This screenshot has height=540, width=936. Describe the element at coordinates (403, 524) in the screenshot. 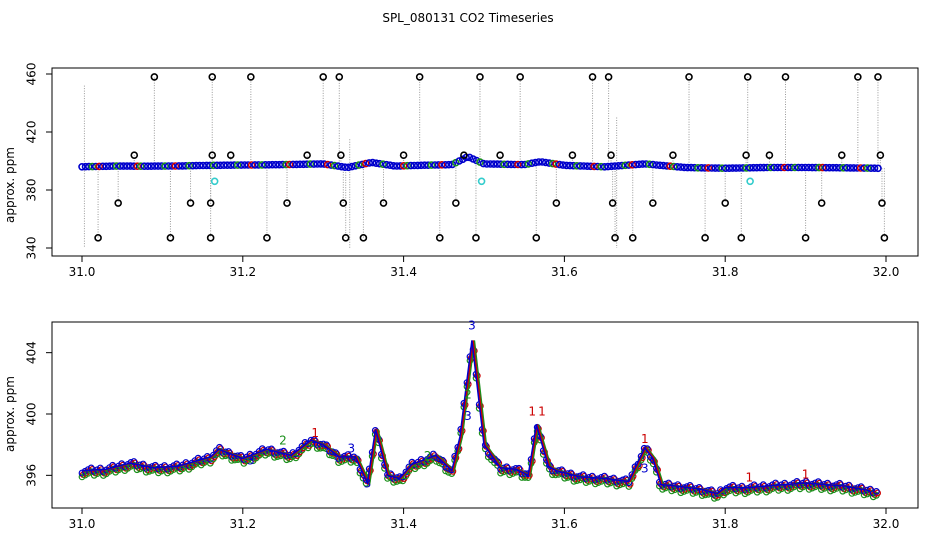

I see `bottom-x-tick-label: 31.4` at that location.